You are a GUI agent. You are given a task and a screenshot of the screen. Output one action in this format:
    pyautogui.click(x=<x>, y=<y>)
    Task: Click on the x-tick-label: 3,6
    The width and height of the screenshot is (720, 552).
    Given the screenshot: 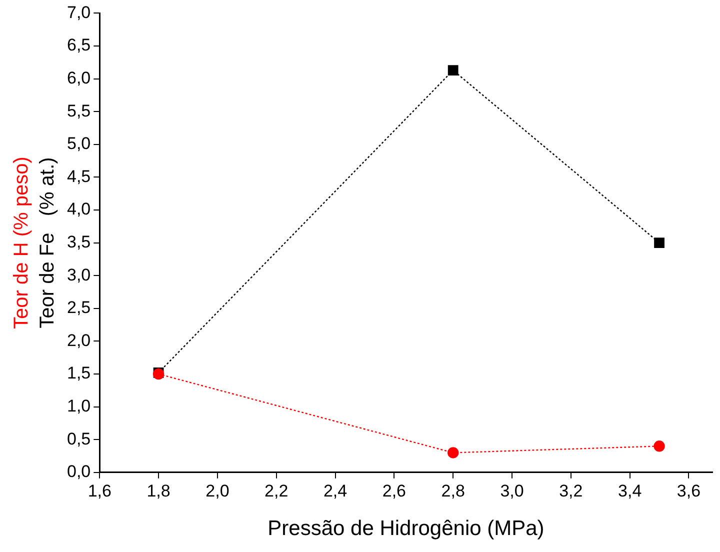 What is the action you would take?
    pyautogui.click(x=688, y=490)
    